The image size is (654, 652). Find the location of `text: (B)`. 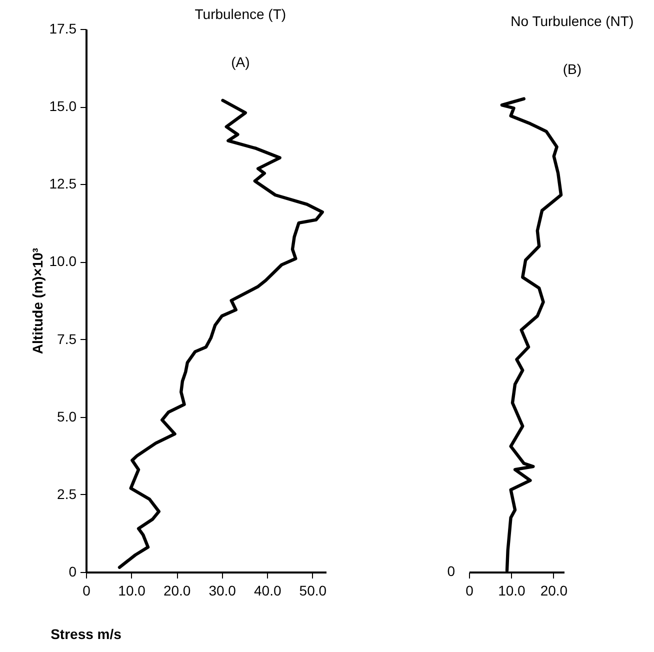

text: (B) is located at coordinates (572, 69).